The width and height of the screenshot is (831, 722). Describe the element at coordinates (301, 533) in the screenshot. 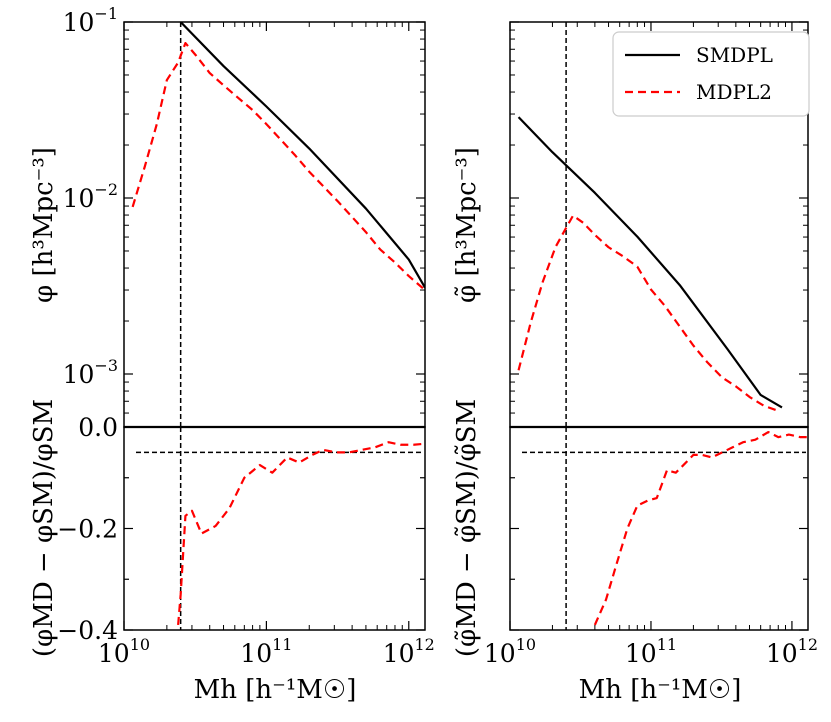

I see `left-bottom-series-mdpl2` at that location.